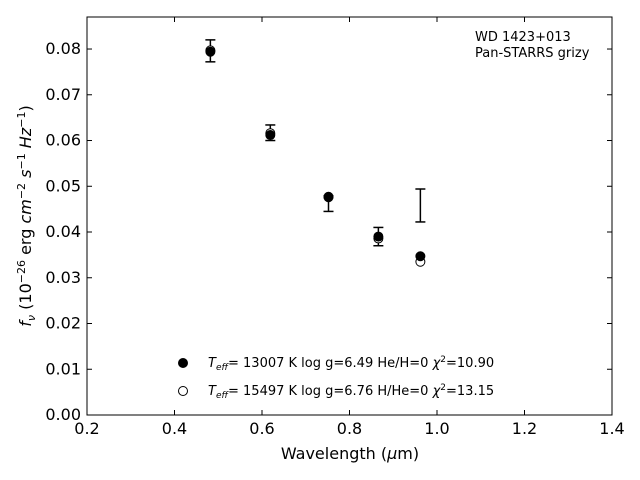 This screenshot has height=480, width=640. Describe the element at coordinates (524, 428) in the screenshot. I see `x-tick-label: 1.2` at that location.